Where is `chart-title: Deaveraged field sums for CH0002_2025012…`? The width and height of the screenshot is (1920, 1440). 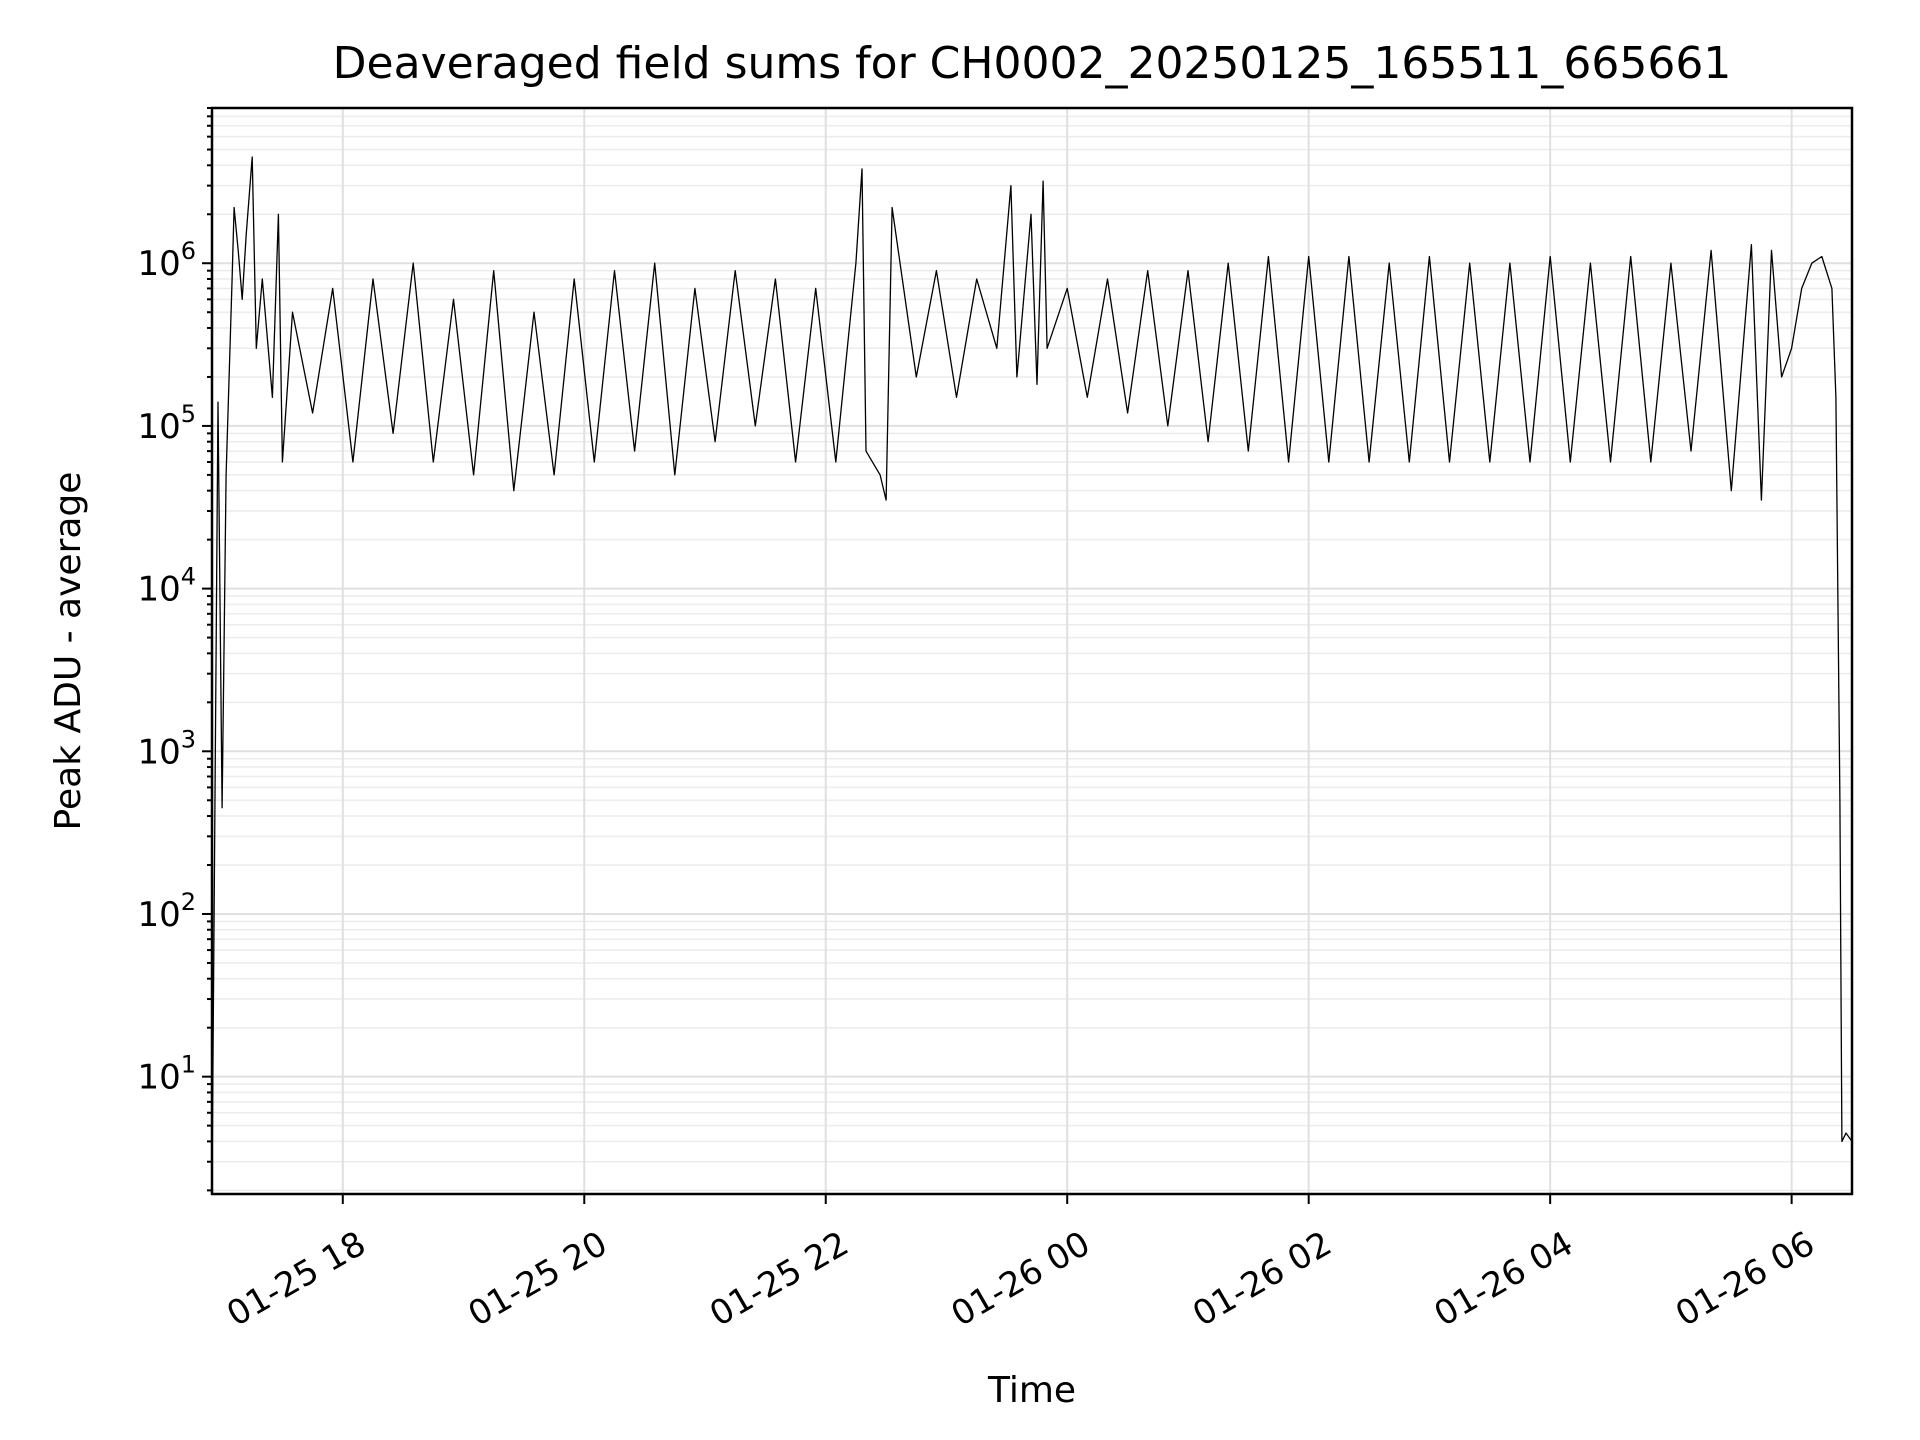
chart-title: Deaveraged field sums for CH0002_2025012… is located at coordinates (1032, 63).